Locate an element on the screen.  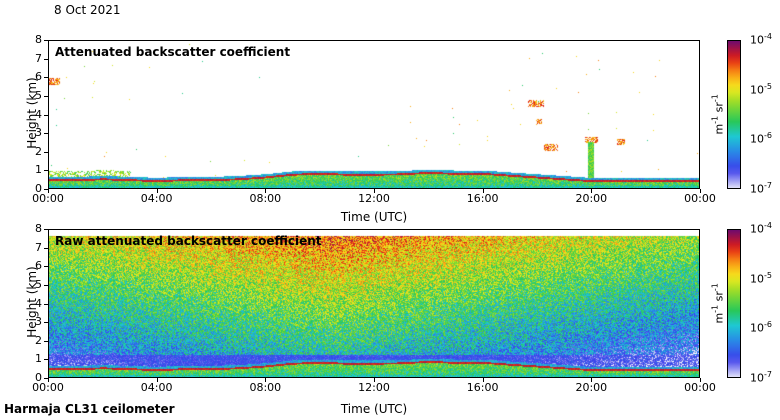
plot-title: Raw attenuated backscatter coefficient is located at coordinates (188, 241).